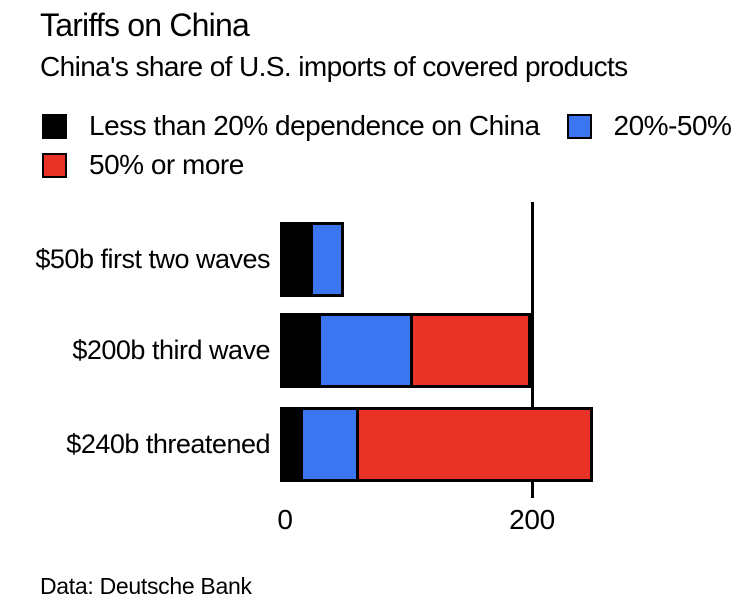 This screenshot has width=750, height=615. I want to click on legend-label: 20%-50%, so click(672, 125).